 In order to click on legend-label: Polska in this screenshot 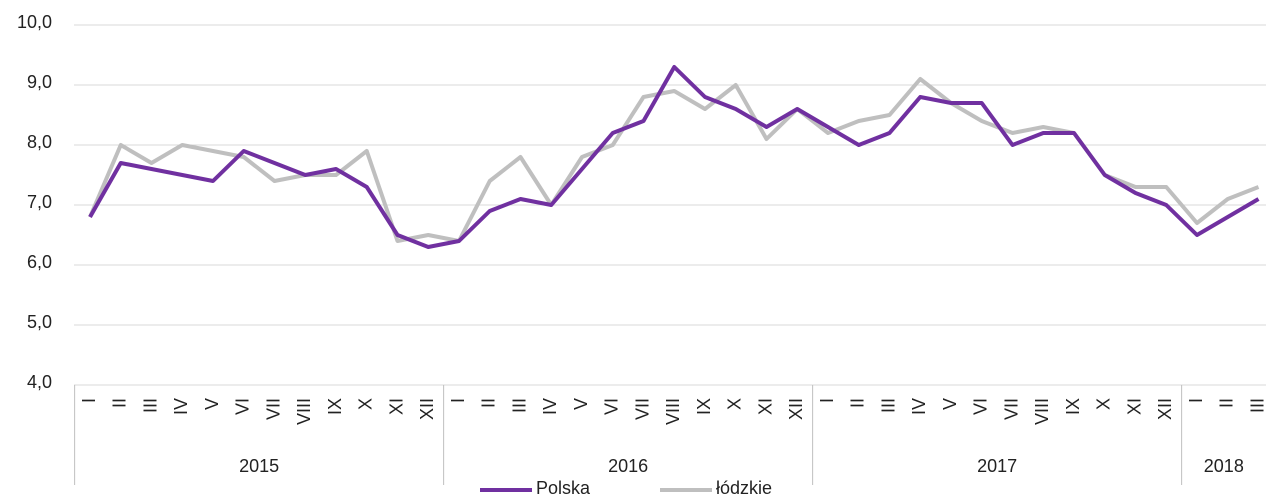, I will do `click(563, 488)`.